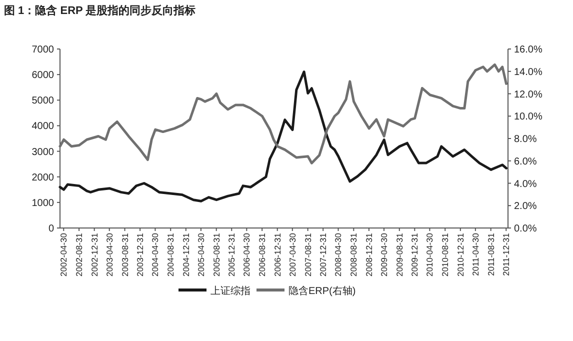 The height and width of the screenshot is (341, 573). I want to click on x-tick-label: 2005-08-31, so click(216, 254).